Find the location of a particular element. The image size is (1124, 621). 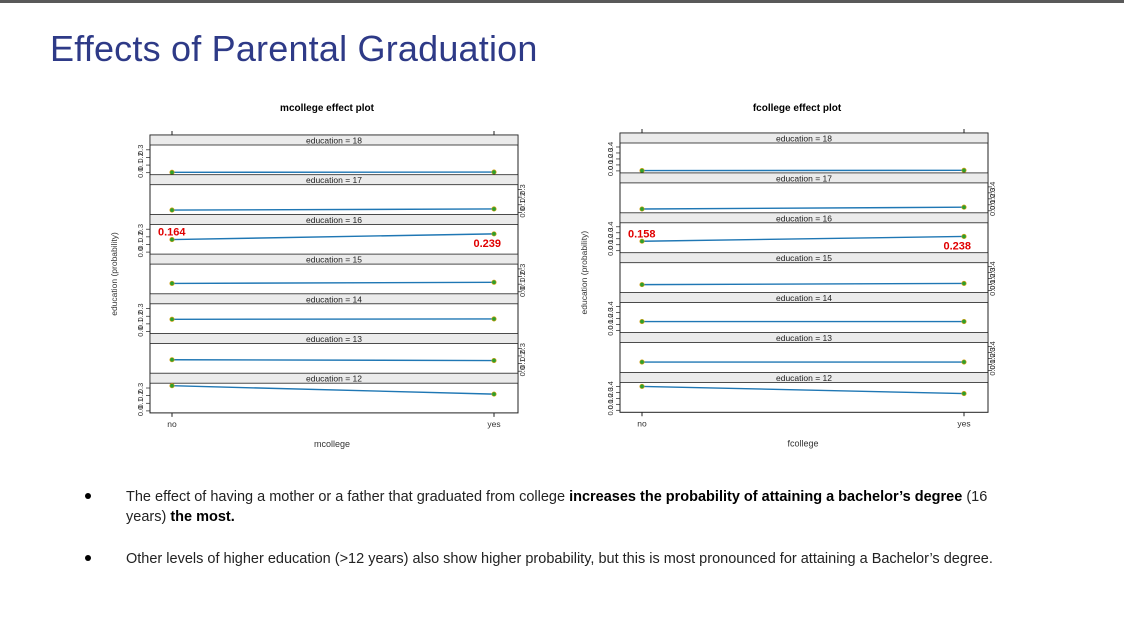

top-border is located at coordinates (562, 1).